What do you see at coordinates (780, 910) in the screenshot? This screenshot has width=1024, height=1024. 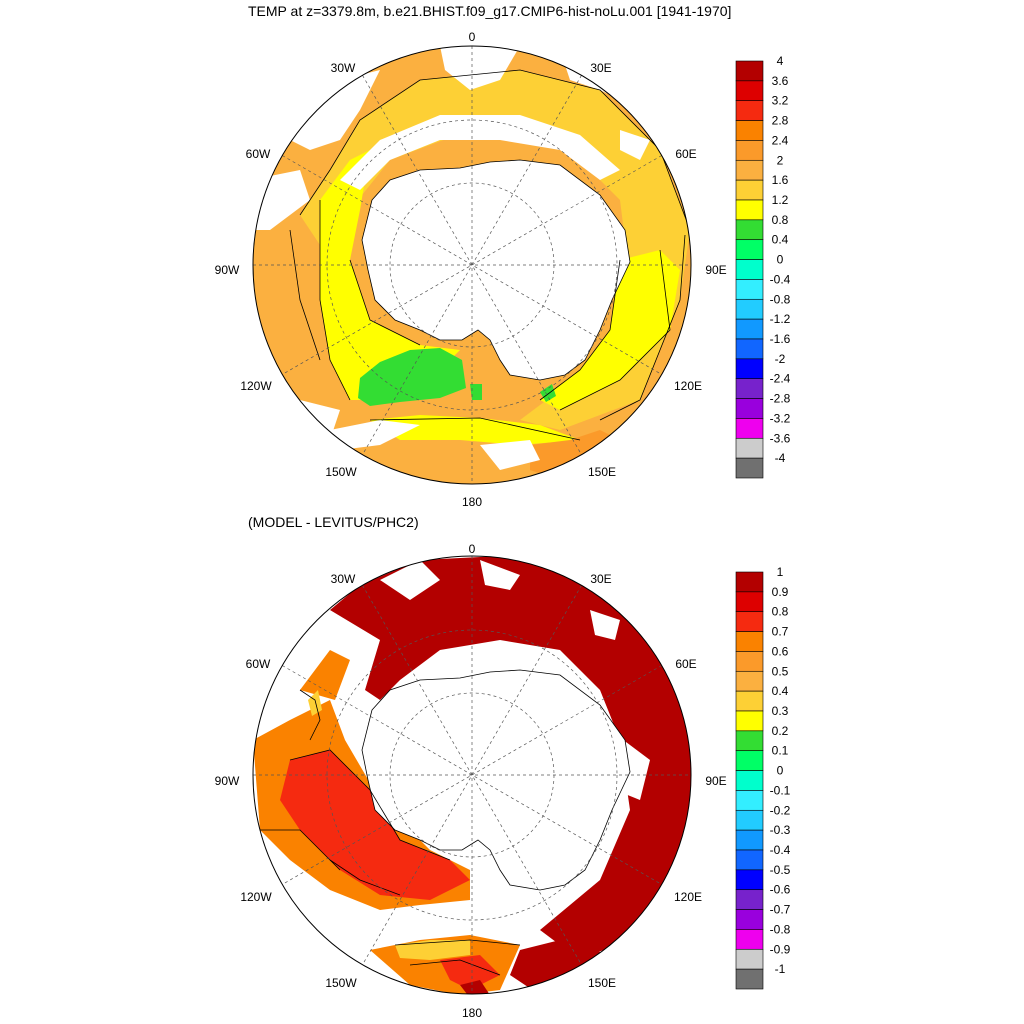 I see `colorbar-tick-label: -0.7` at bounding box center [780, 910].